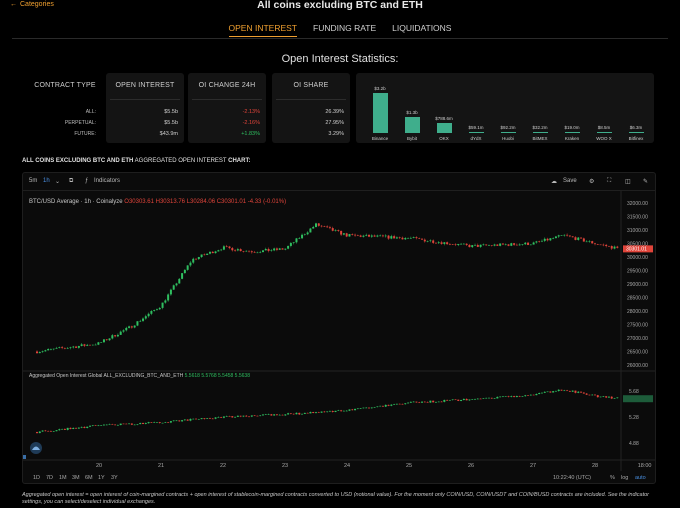  I want to click on bar-value-label: $788.6m, so click(444, 119).